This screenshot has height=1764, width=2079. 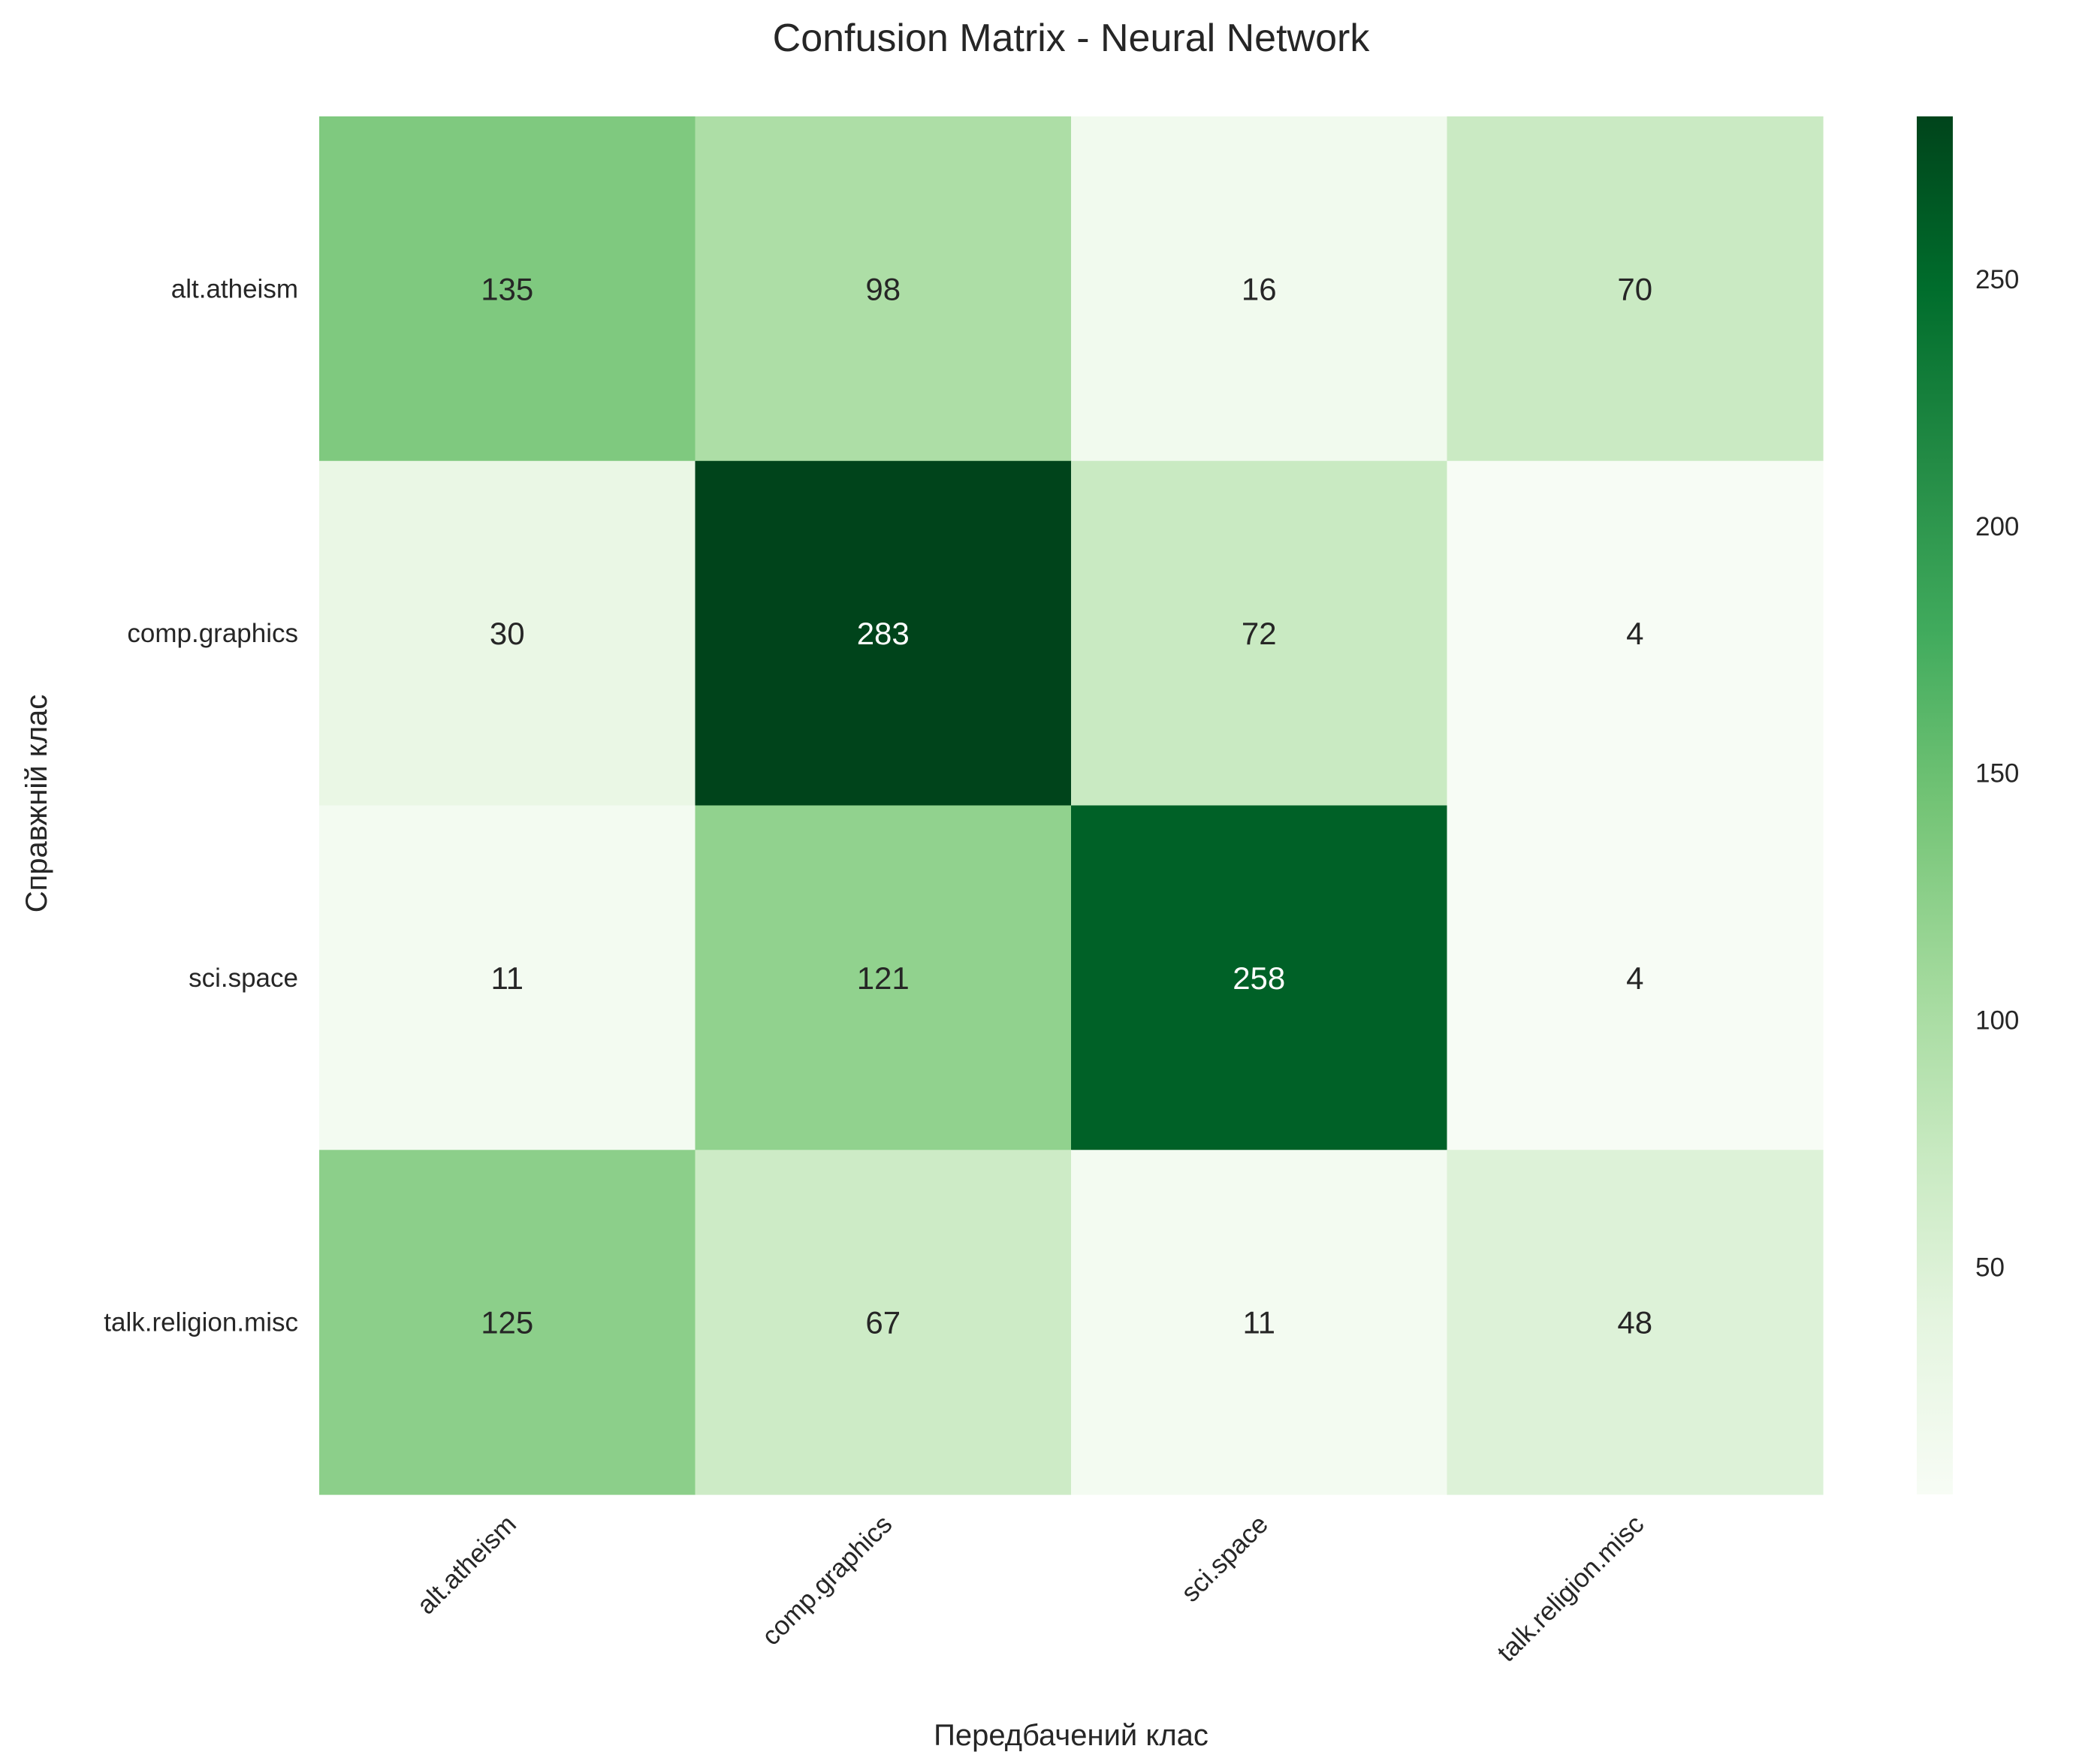 What do you see at coordinates (1571, 1588) in the screenshot?
I see `x-tick-label: talk.religion.misc` at bounding box center [1571, 1588].